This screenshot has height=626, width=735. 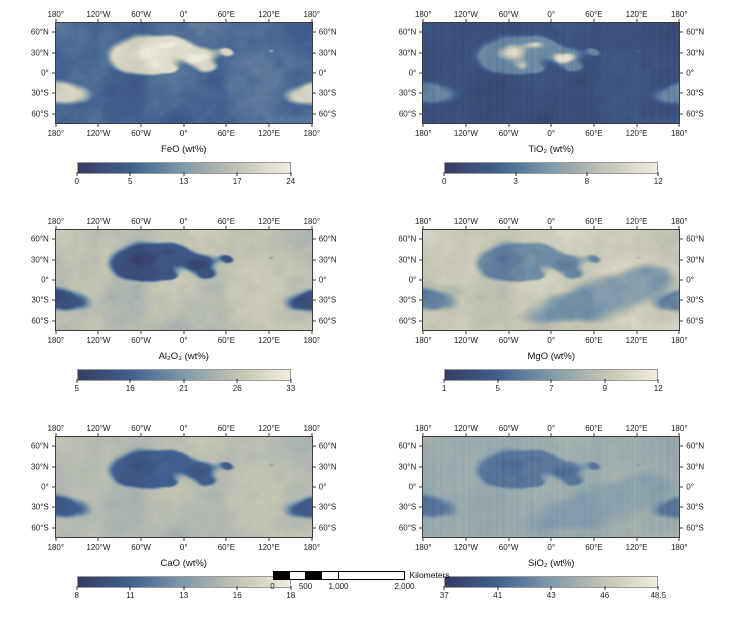 I want to click on colorbar-tick-label: 26, so click(x=237, y=388).